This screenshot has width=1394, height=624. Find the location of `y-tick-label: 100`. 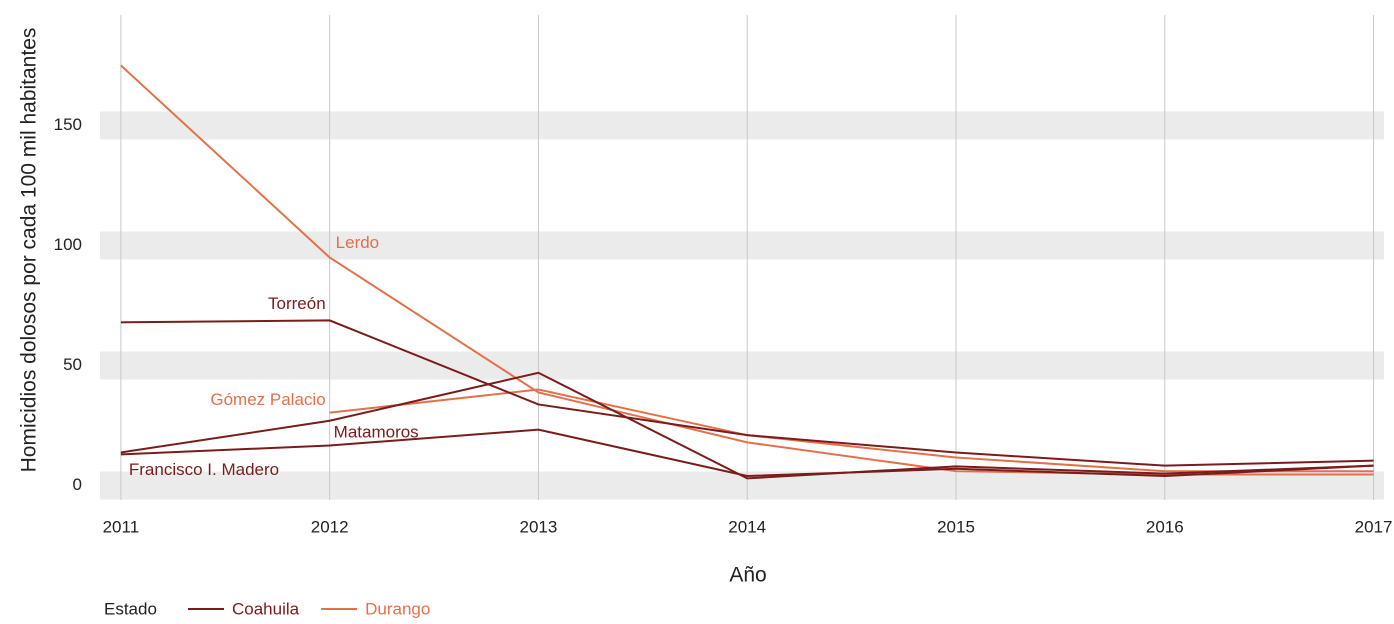

y-tick-label: 100 is located at coordinates (68, 244).